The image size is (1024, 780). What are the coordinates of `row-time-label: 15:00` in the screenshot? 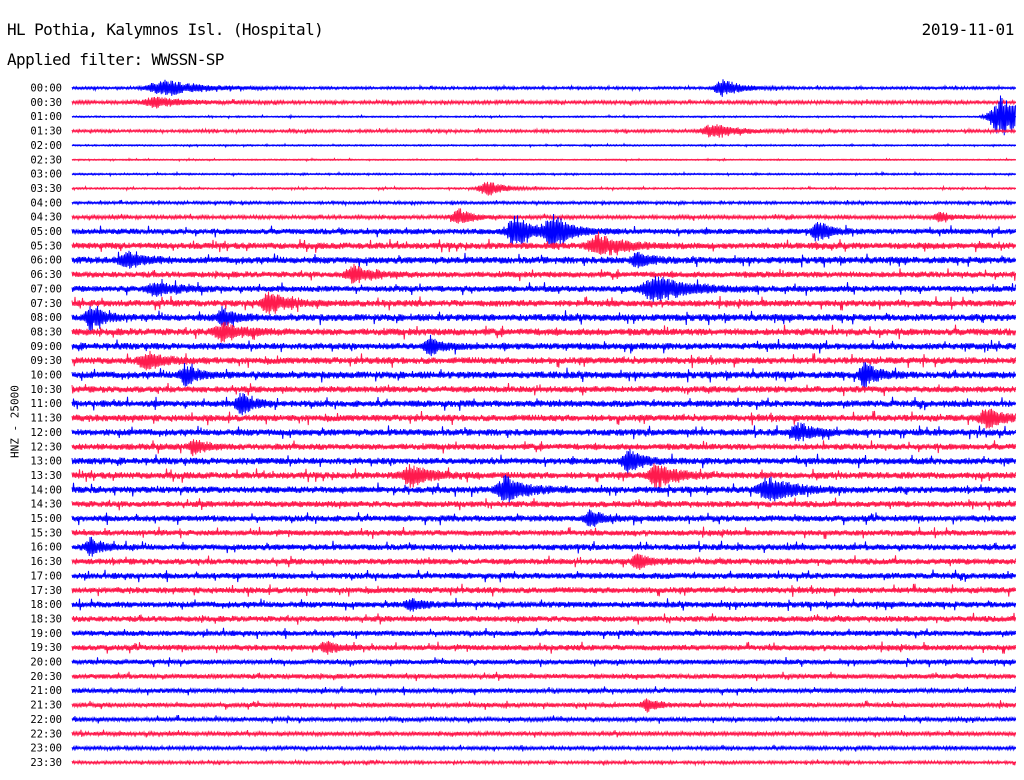 It's located at (46, 519).